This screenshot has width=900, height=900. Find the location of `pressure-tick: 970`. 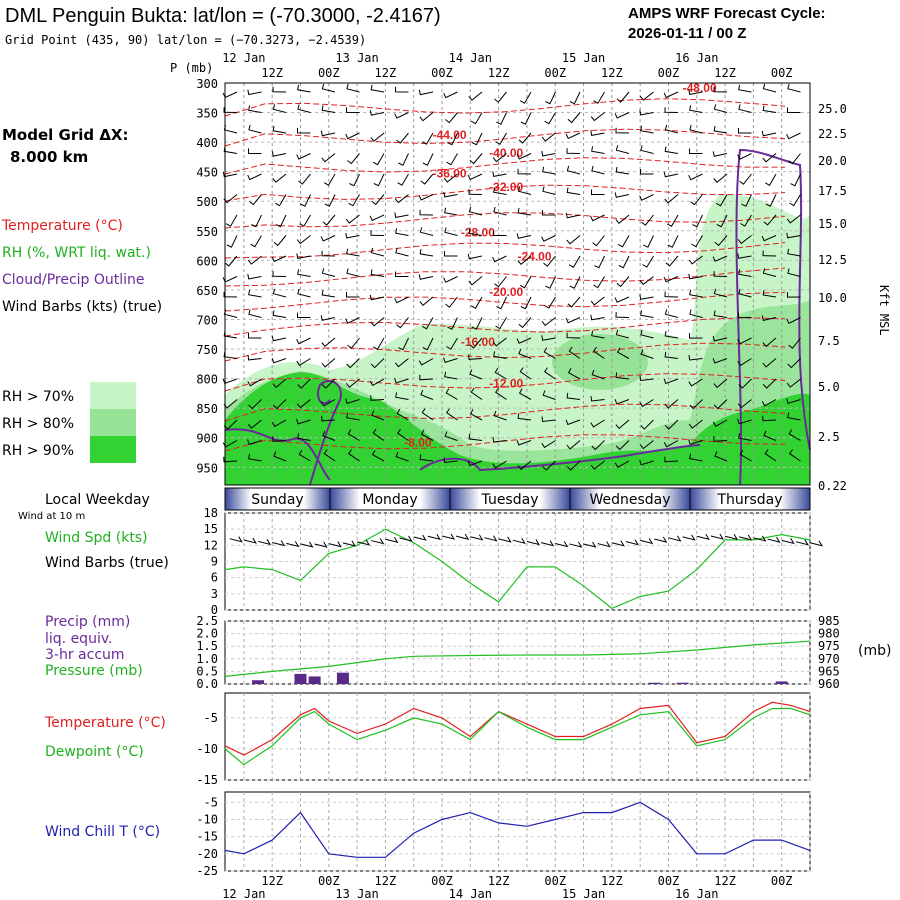

pressure-tick: 970 is located at coordinates (829, 659).